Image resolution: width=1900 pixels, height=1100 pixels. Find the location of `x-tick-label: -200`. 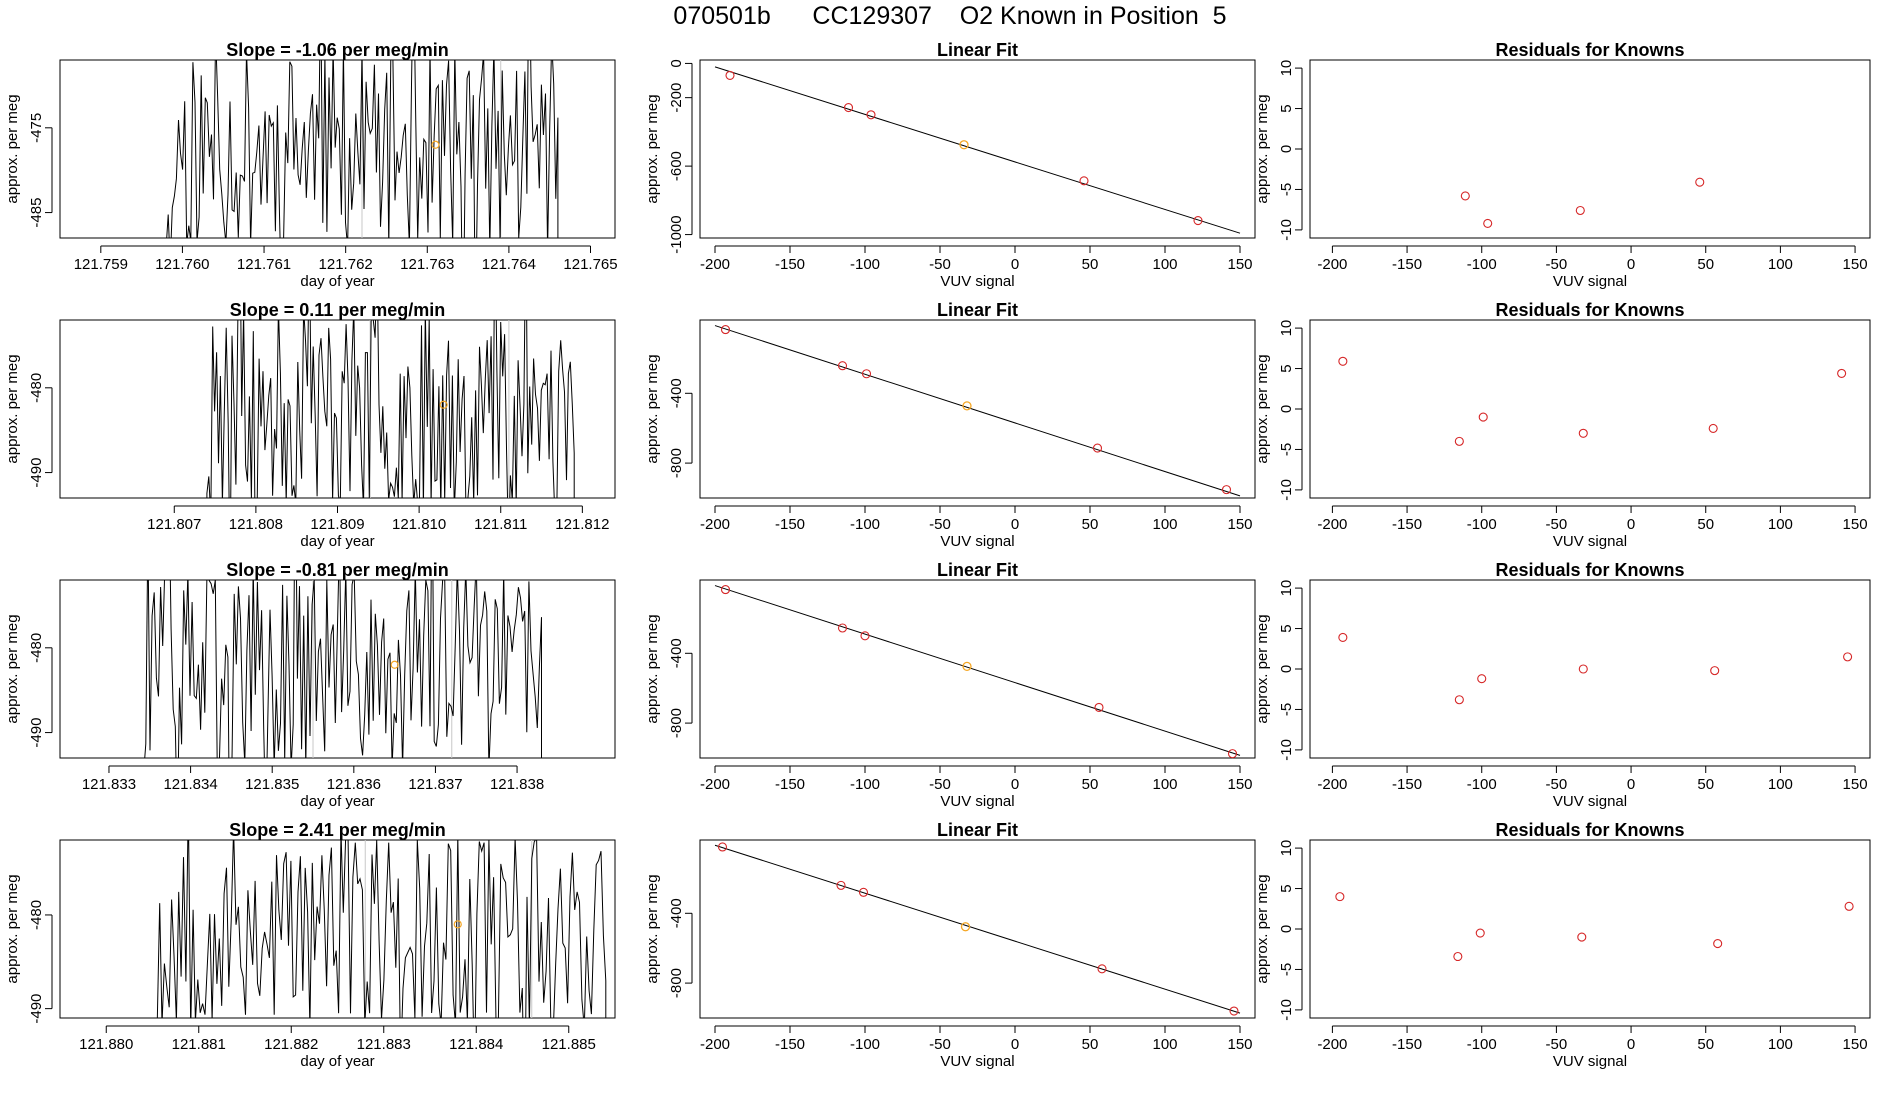

x-tick-label: -200 is located at coordinates (1332, 264).